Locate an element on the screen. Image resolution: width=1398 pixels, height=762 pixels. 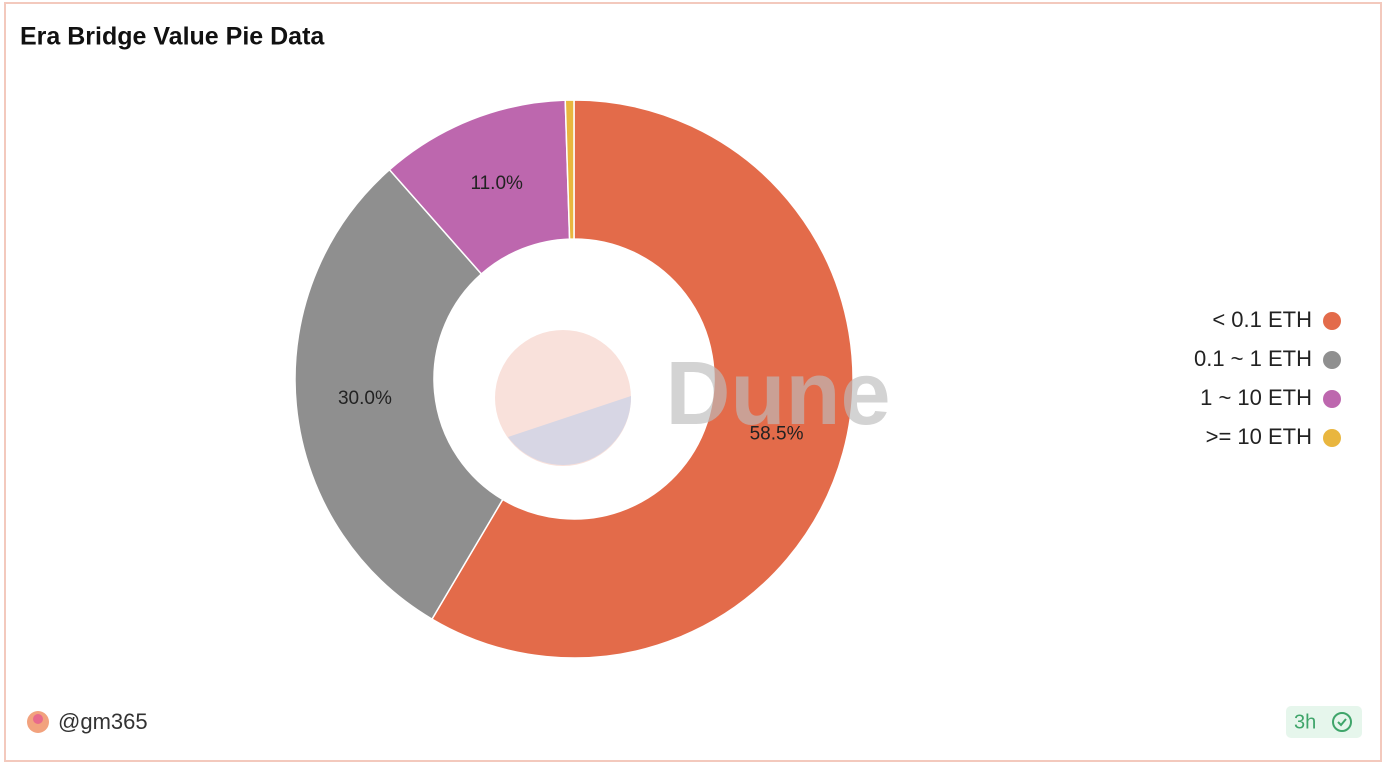
legend-label: >= 10 ETH is located at coordinates (1259, 436).